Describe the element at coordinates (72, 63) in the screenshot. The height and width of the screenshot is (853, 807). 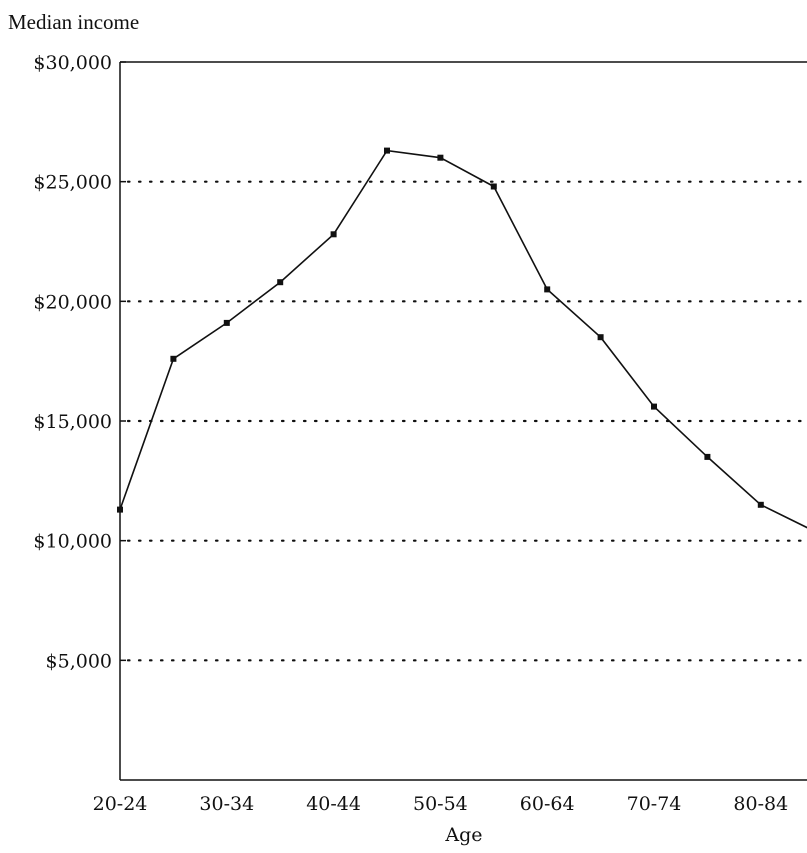
I see `y-tick-label: $30,000` at that location.